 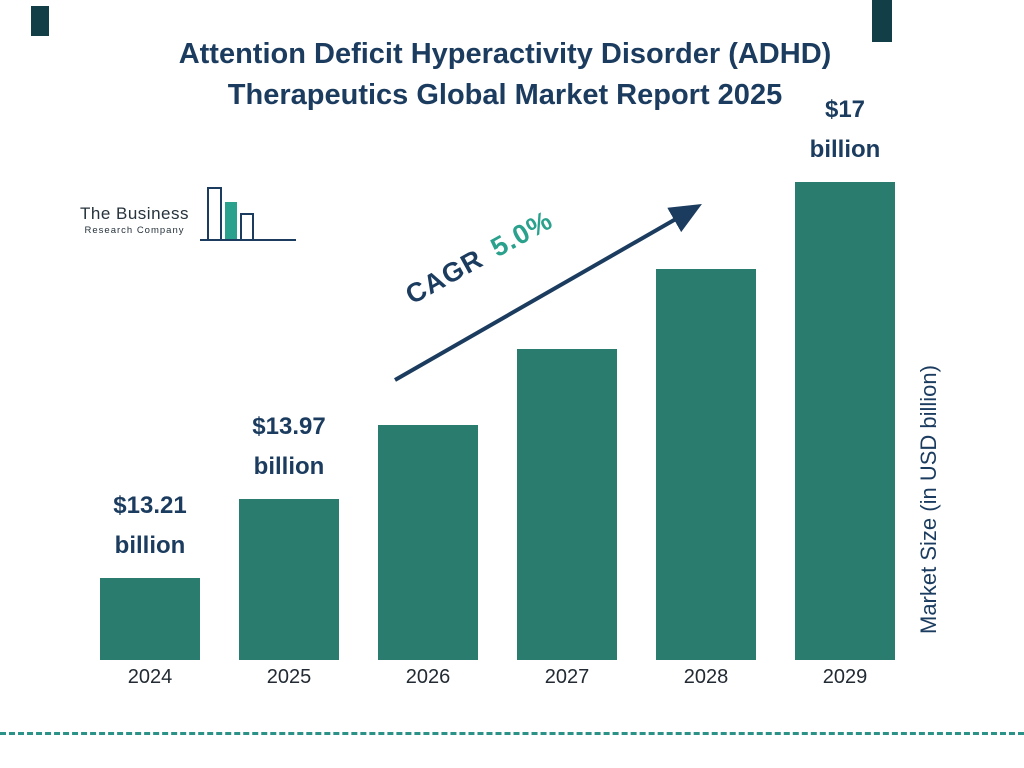 What do you see at coordinates (845, 130) in the screenshot?
I see `bar-value-label-2029: $17 billion` at bounding box center [845, 130].